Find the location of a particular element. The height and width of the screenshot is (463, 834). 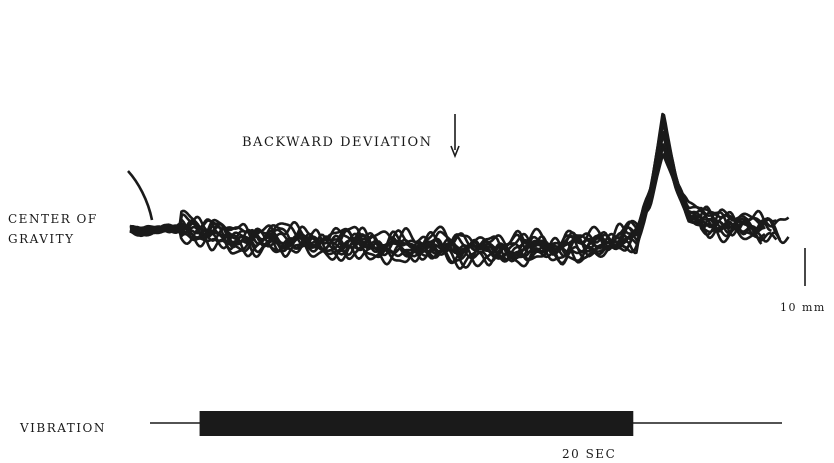

time-label: 20 SEC is located at coordinates (589, 454).